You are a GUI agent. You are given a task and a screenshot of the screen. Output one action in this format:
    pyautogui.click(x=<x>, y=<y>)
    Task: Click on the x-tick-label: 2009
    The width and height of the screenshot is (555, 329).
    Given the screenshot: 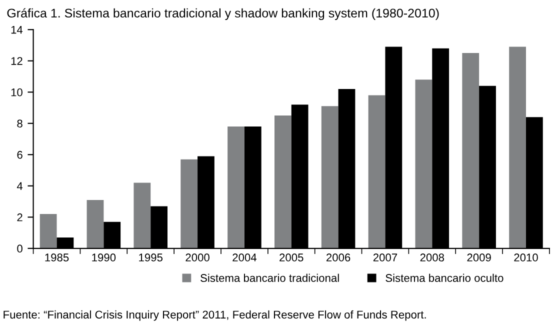 What is the action you would take?
    pyautogui.click(x=479, y=258)
    